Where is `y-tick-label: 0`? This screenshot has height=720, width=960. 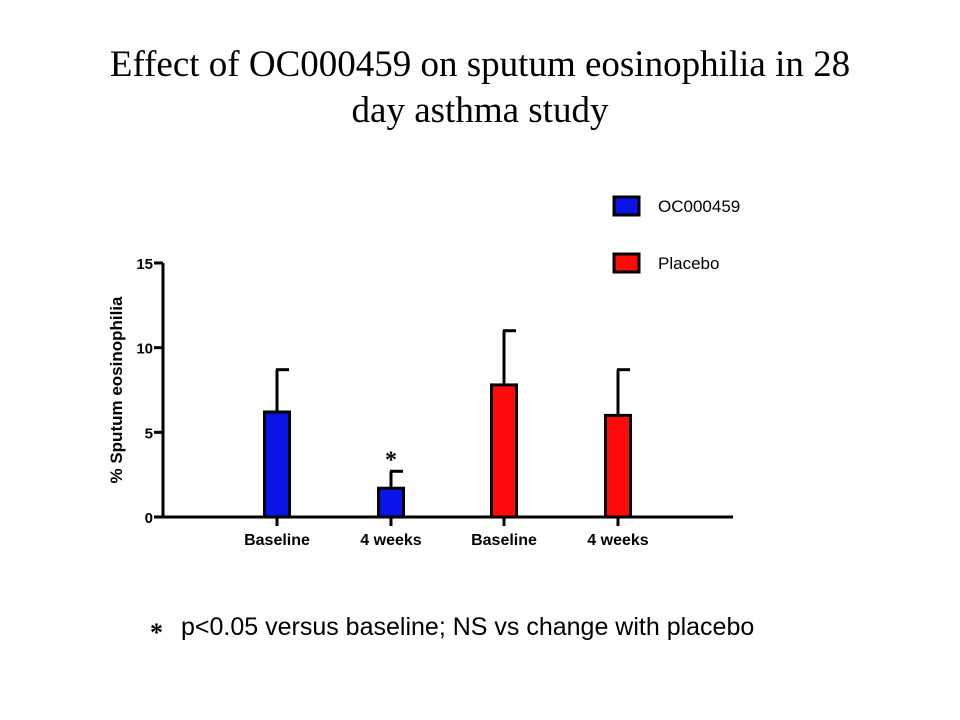 y-tick-label: 0 is located at coordinates (149, 518).